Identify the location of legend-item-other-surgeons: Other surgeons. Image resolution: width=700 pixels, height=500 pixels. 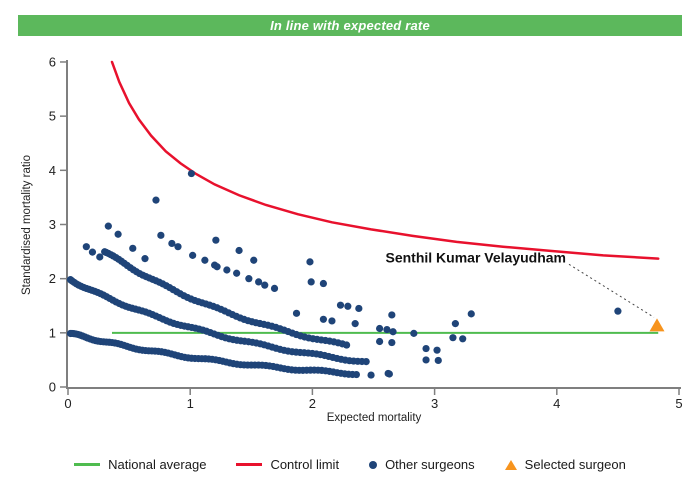
(422, 464).